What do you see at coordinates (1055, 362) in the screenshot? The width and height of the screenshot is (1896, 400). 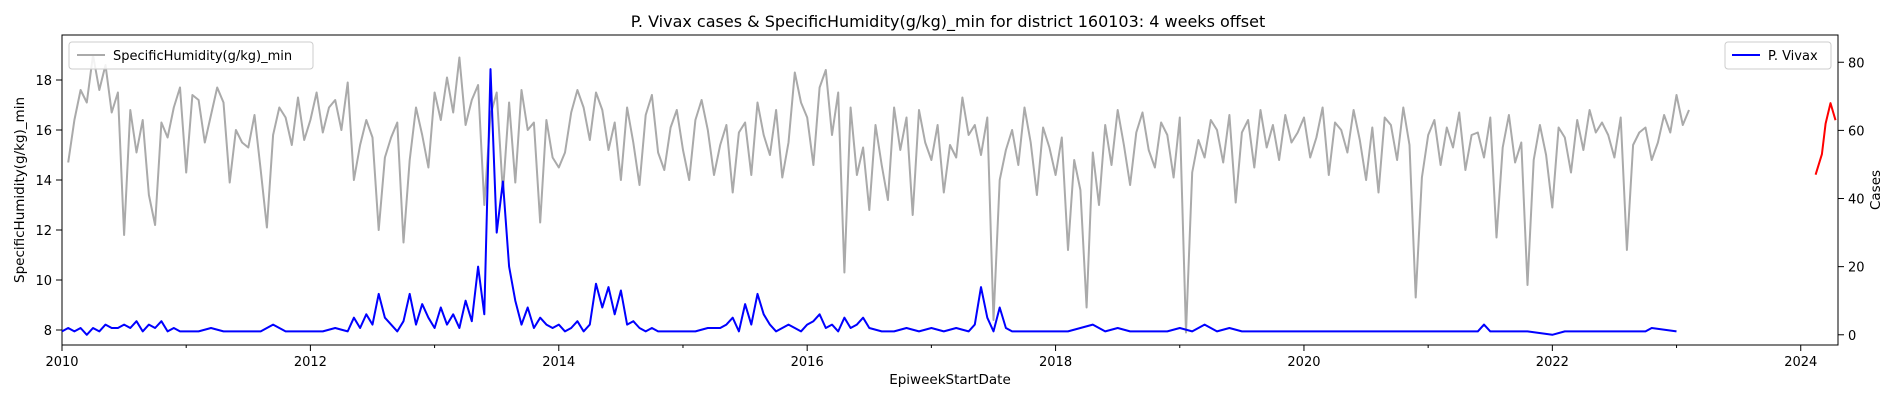 I see `x-tick-label: 2018` at bounding box center [1055, 362].